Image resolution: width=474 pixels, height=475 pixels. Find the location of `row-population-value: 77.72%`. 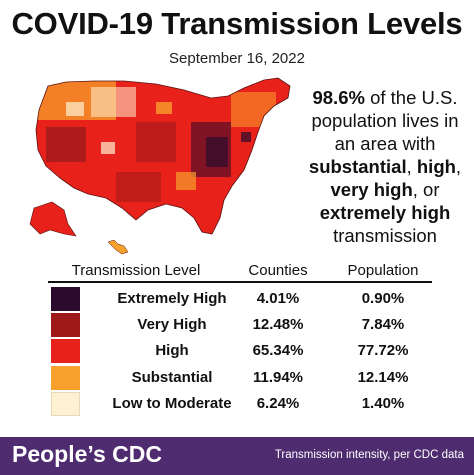

row-population-value: 77.72% is located at coordinates (383, 351).